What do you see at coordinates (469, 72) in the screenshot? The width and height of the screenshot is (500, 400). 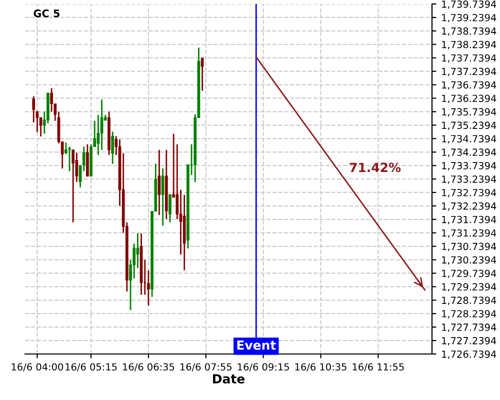 I see `y-tick-label: 1,737.2394` at bounding box center [469, 72].